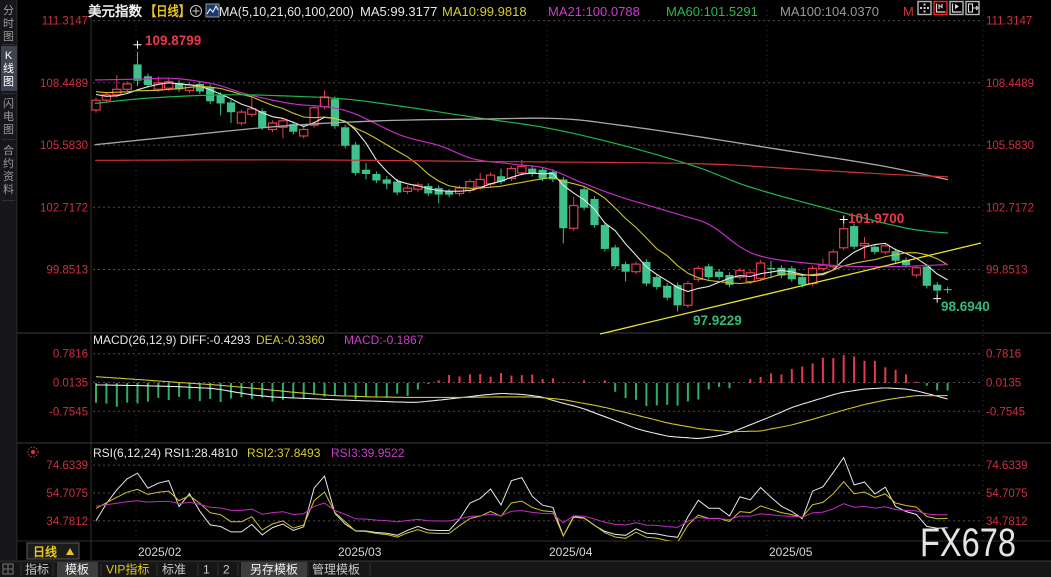 Image resolution: width=1051 pixels, height=577 pixels. Describe the element at coordinates (968, 543) in the screenshot. I see `svg-text: FX678` at that location.